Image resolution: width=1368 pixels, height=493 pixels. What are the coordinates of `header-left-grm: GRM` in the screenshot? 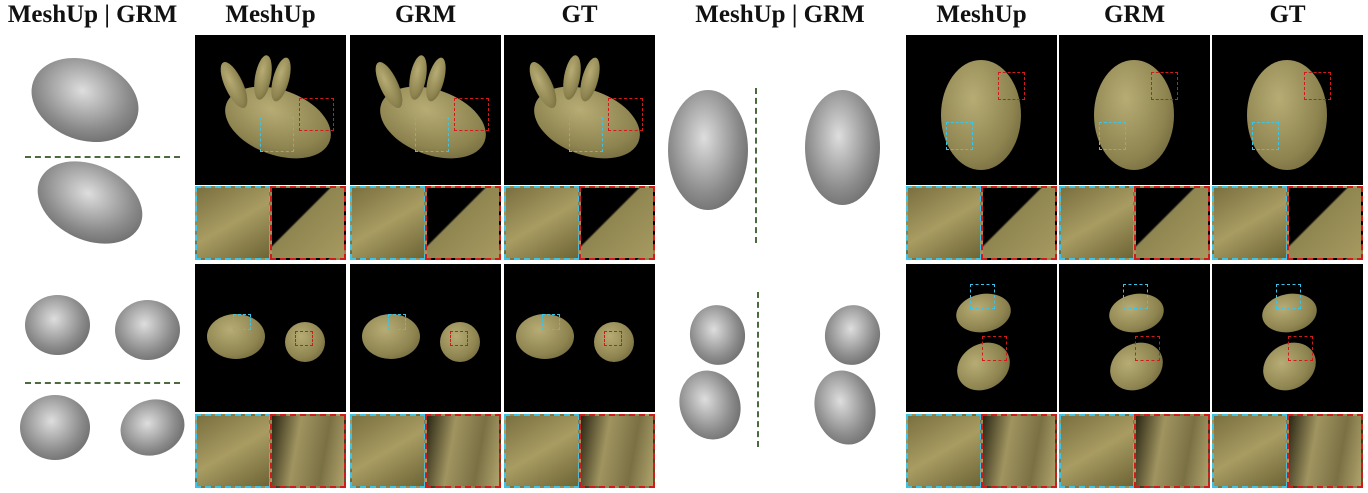 It's located at (425, 14).